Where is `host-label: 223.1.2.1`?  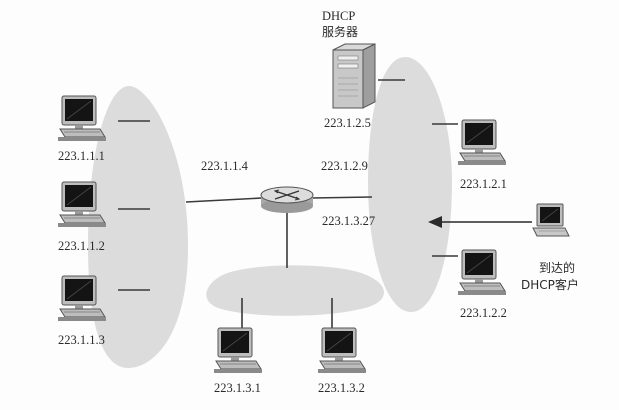
host-label: 223.1.2.1 is located at coordinates (483, 184).